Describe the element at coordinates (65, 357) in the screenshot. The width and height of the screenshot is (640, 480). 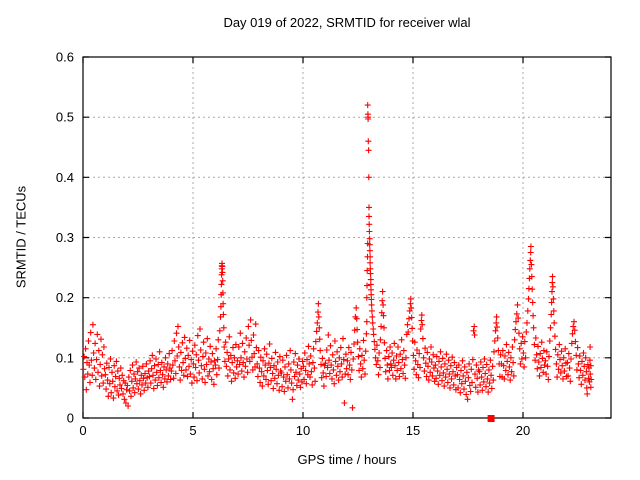
I see `y-tick-label: 0.1` at that location.